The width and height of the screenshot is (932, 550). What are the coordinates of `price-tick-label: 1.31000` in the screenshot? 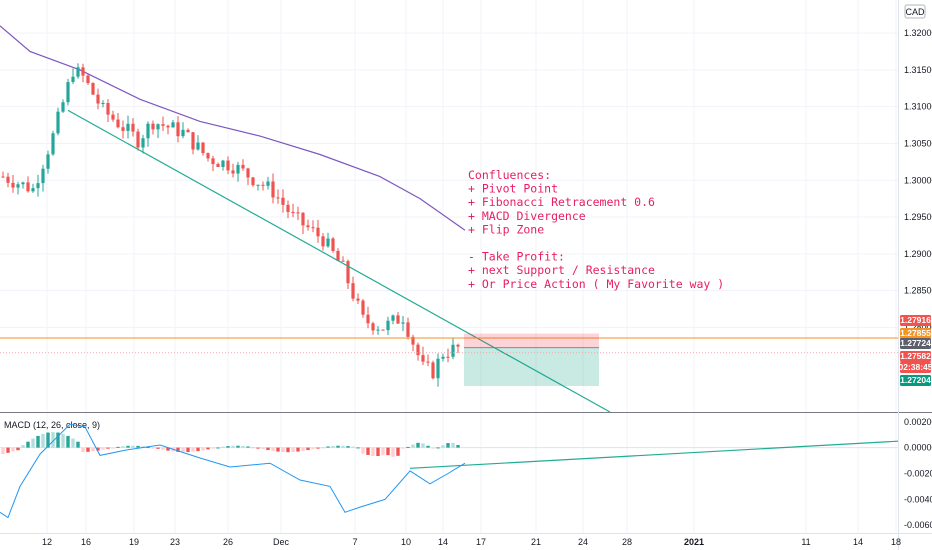 It's located at (918, 107).